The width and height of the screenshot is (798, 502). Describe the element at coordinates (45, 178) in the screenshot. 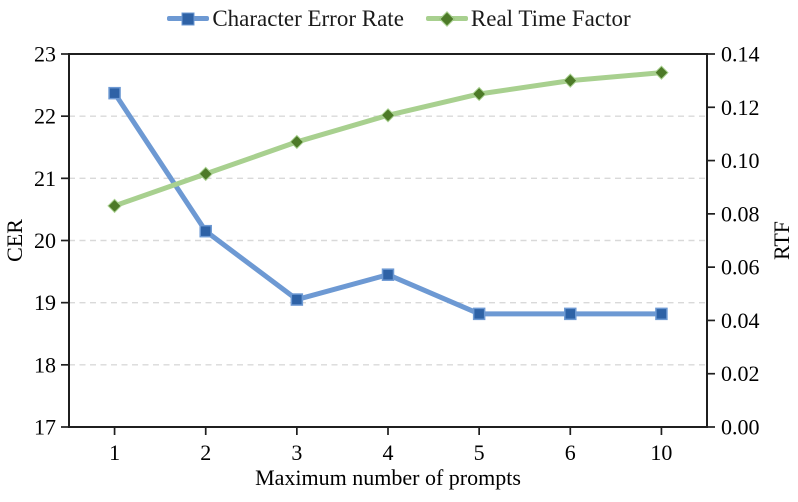

I see `y-left-tick-label: 21` at that location.